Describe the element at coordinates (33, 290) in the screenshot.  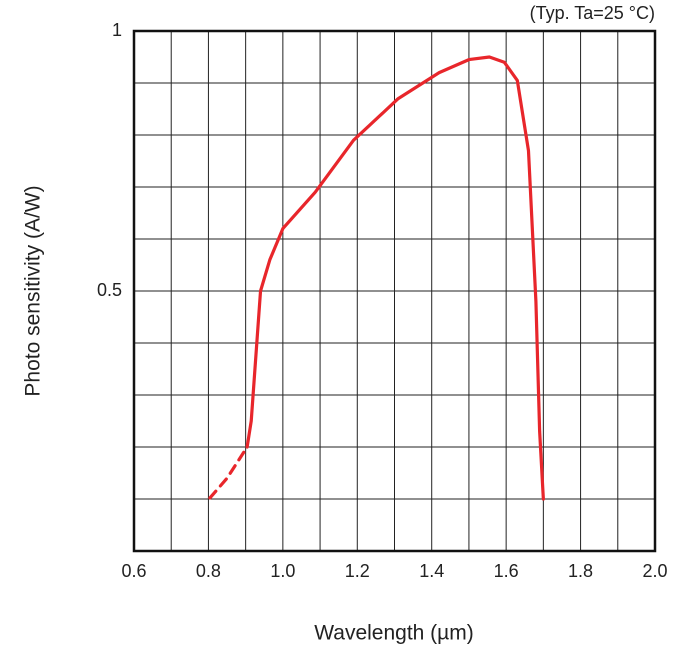
I see `y-axis-label: Photo sensitivity (A/W)` at that location.